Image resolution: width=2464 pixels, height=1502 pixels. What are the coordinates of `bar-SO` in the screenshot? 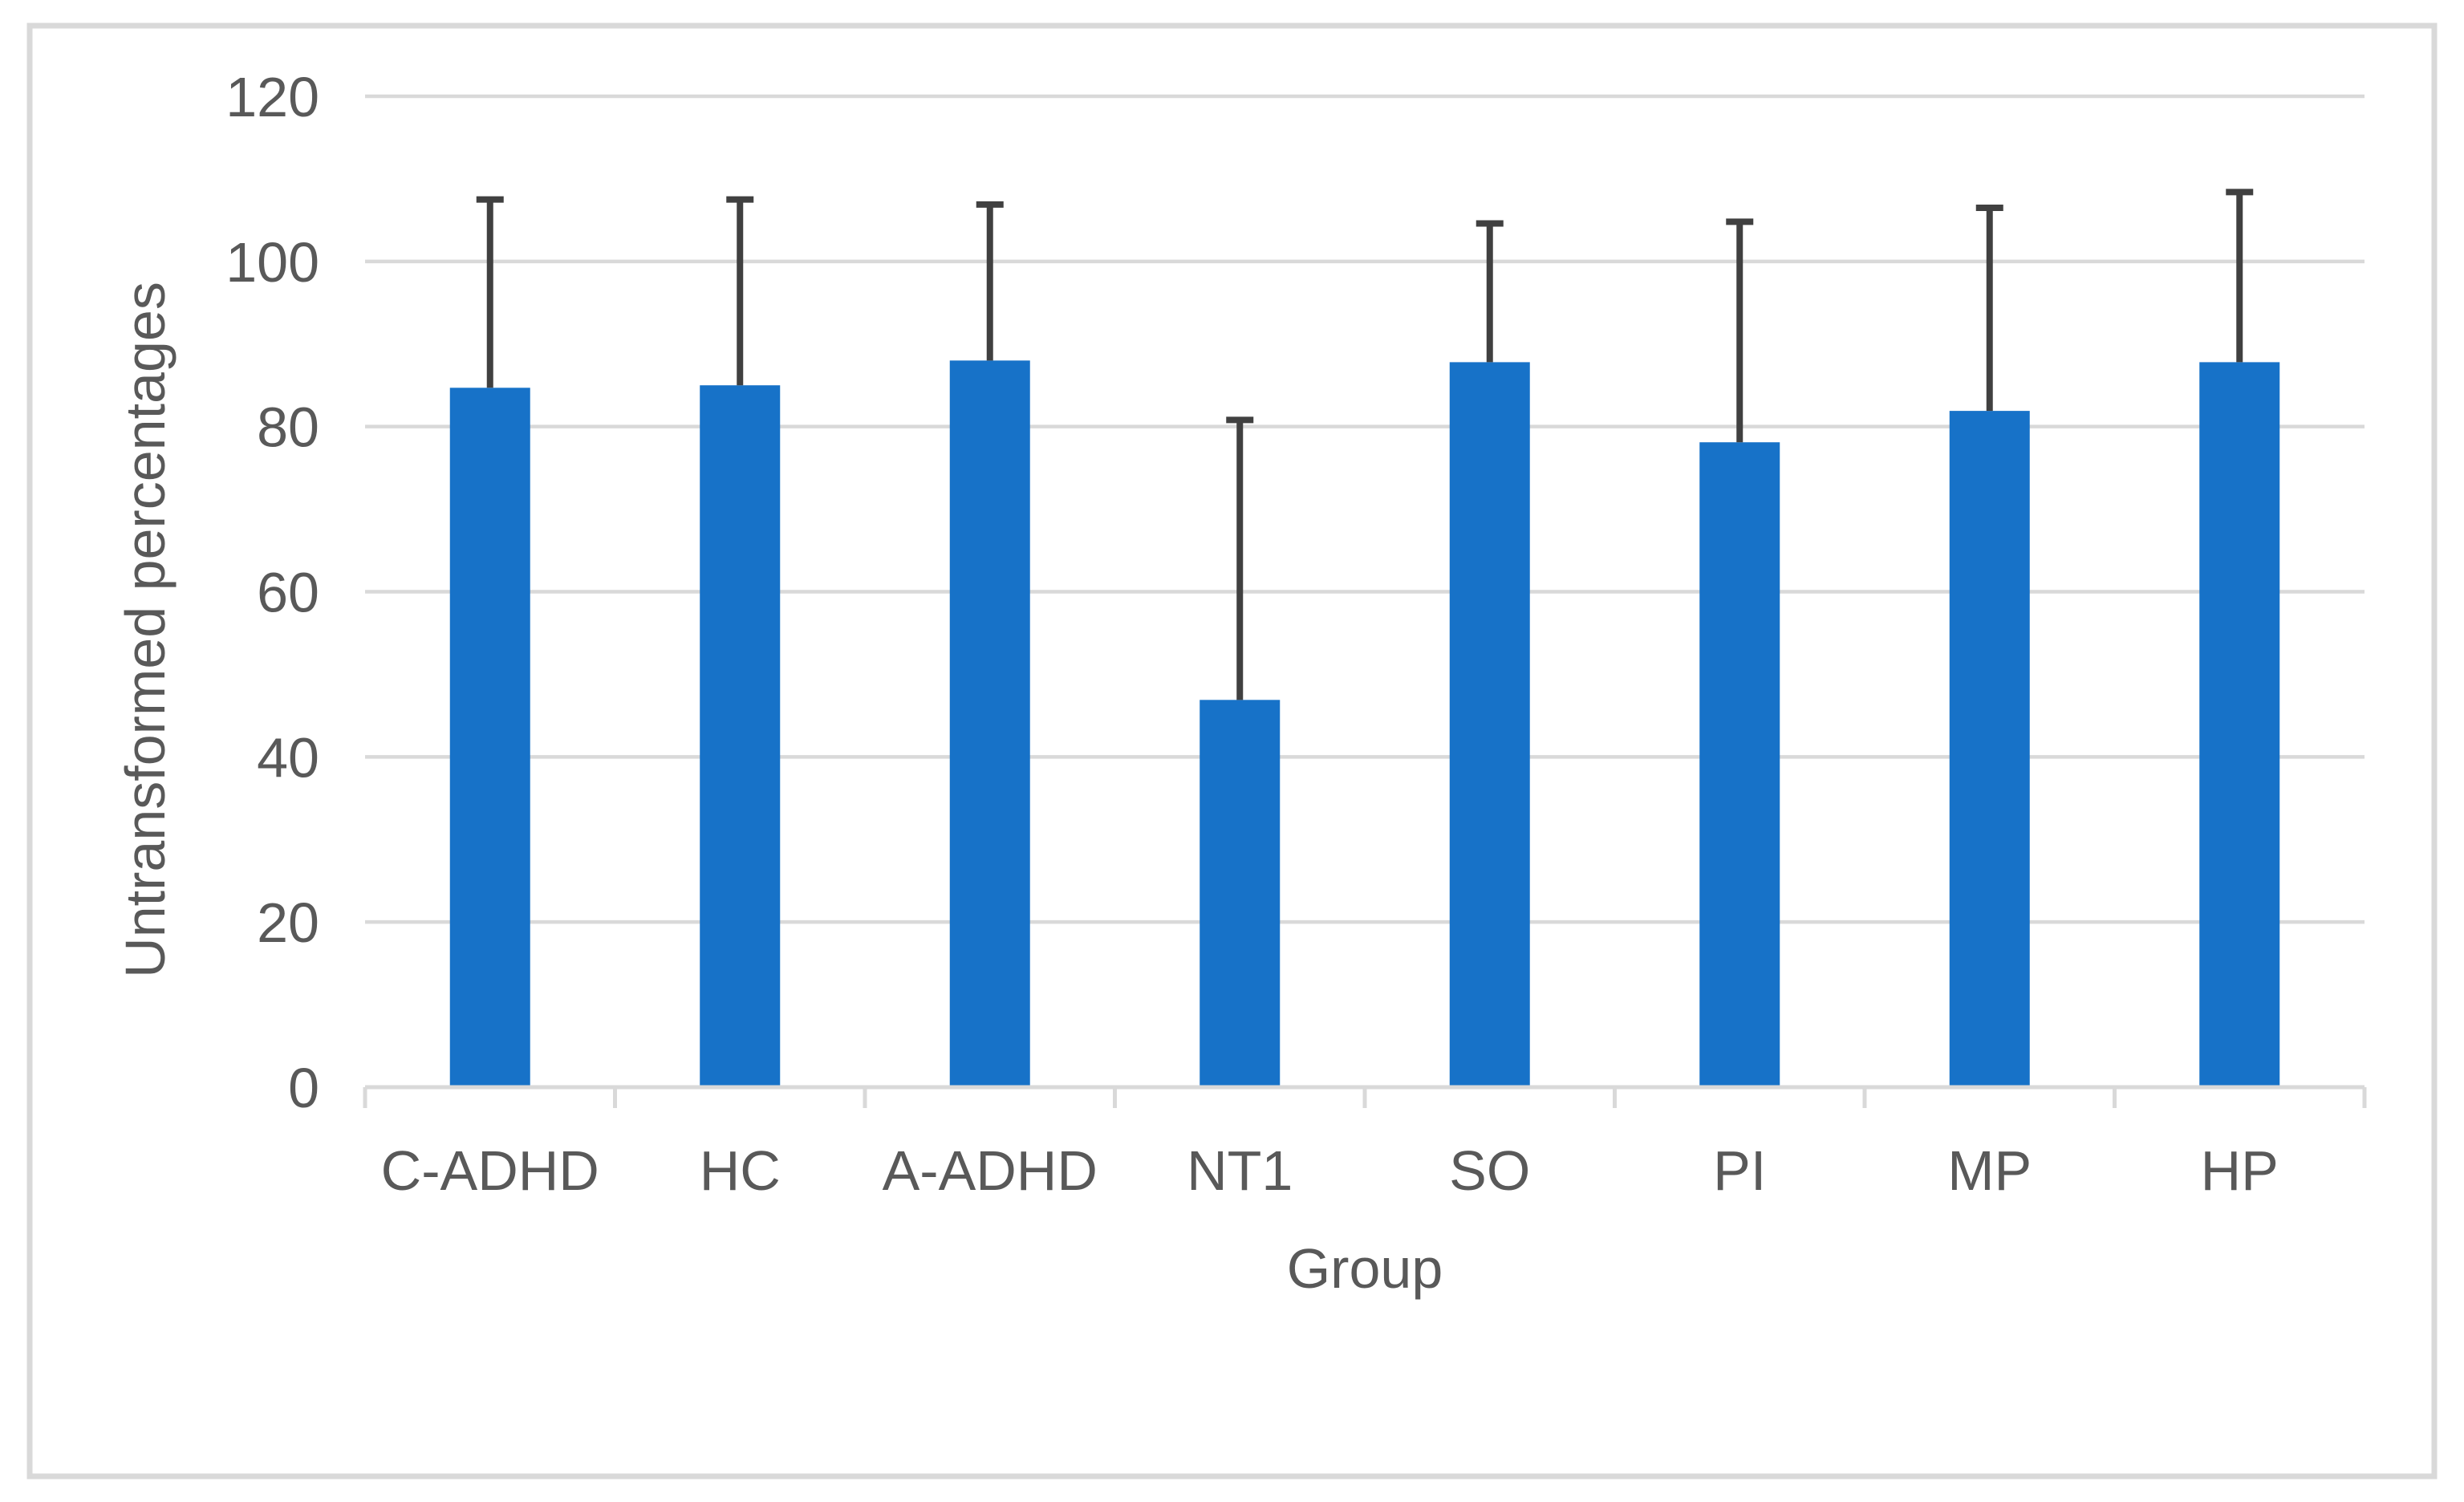 It's located at (1489, 724).